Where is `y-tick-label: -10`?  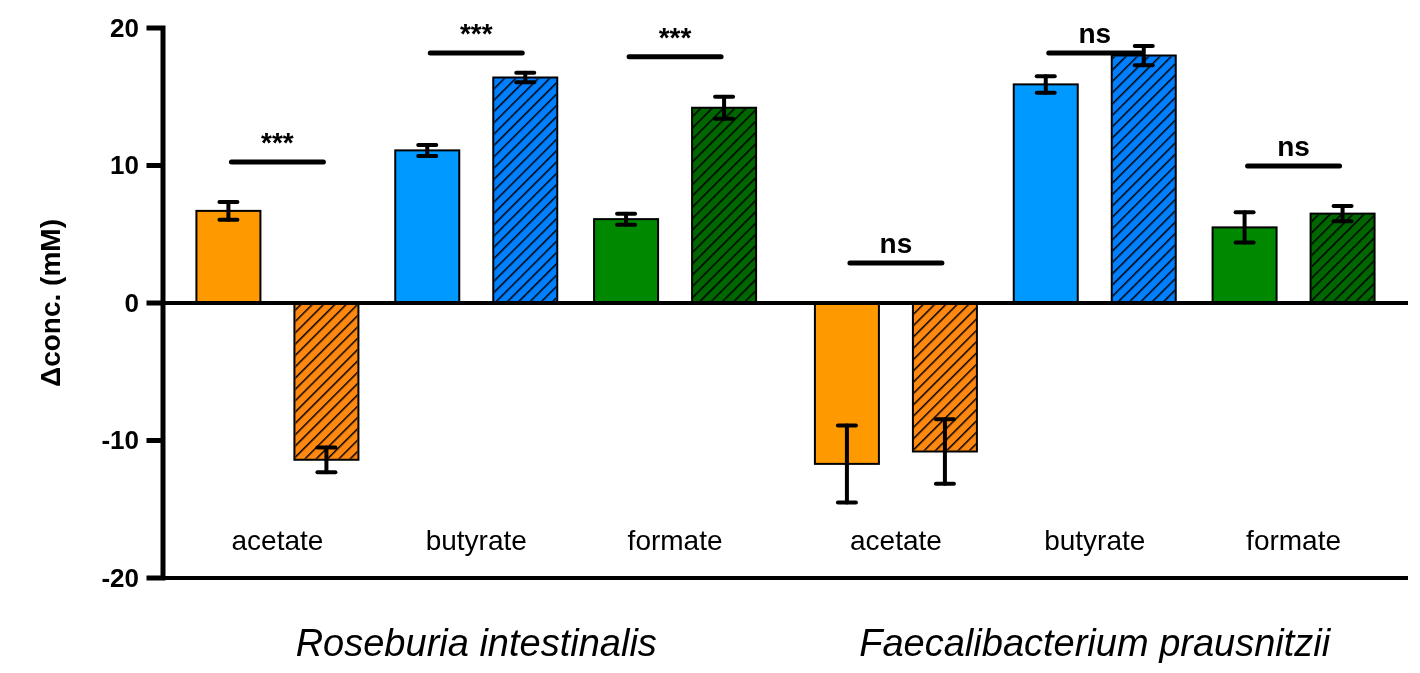 y-tick-label: -10 is located at coordinates (120, 440).